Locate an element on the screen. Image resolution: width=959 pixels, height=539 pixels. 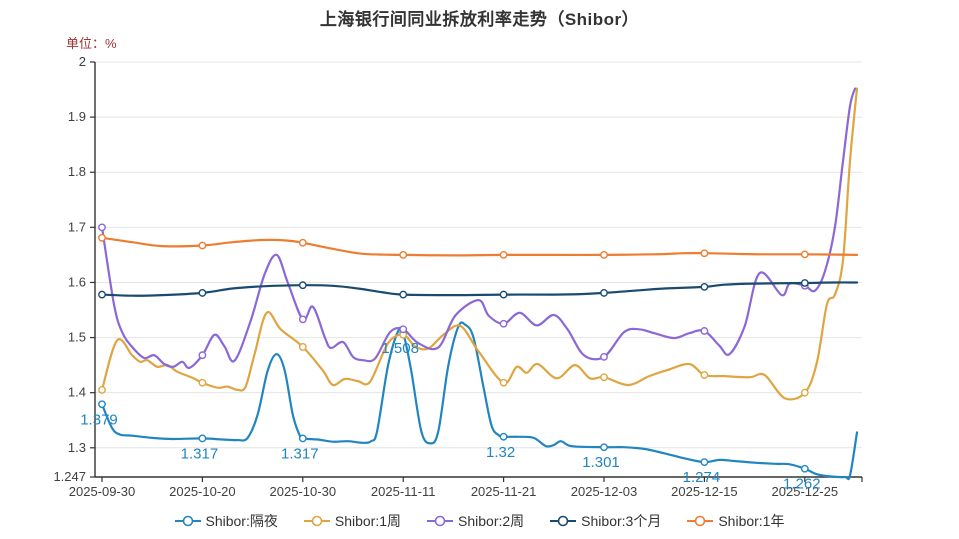
series-line-three-month is located at coordinates (479, 289).